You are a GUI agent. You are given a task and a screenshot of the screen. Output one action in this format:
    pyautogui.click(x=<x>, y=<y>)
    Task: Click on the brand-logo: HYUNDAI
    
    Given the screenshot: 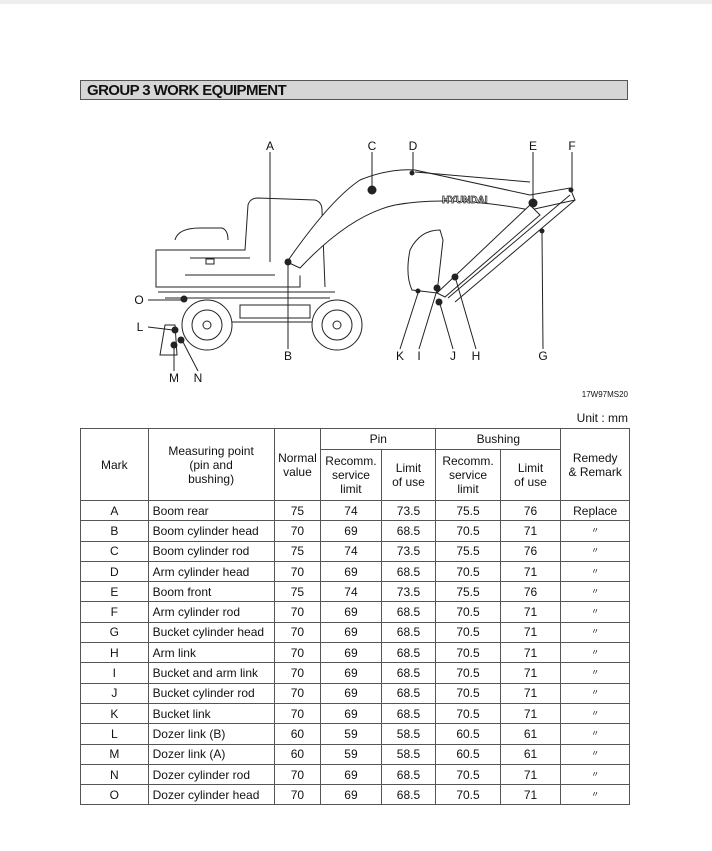 What is the action you would take?
    pyautogui.click(x=465, y=200)
    